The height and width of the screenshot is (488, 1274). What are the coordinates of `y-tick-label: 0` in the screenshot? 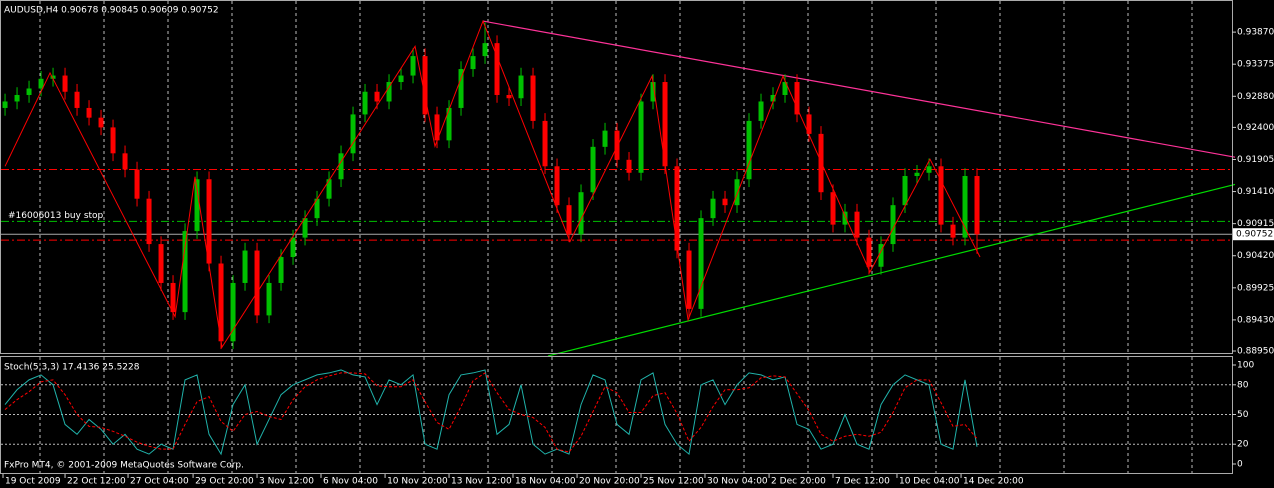 It's located at (1240, 465).